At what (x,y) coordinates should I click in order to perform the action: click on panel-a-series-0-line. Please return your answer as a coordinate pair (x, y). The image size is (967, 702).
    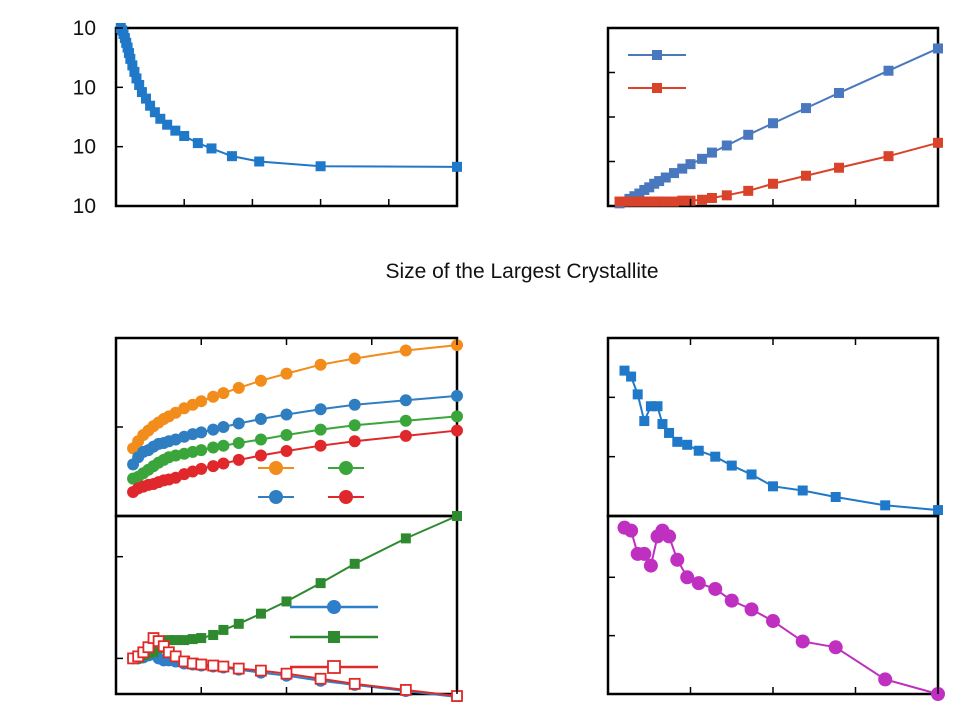
    Looking at the image, I should click on (288, 97).